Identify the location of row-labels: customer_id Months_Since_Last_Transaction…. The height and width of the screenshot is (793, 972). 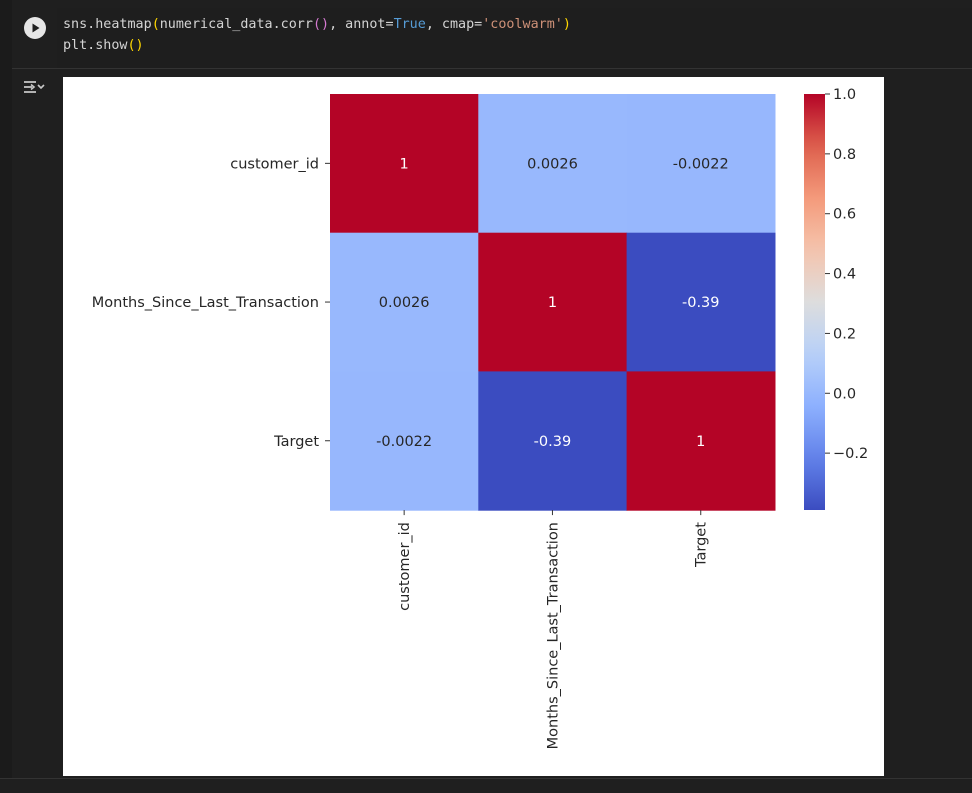
(211, 303).